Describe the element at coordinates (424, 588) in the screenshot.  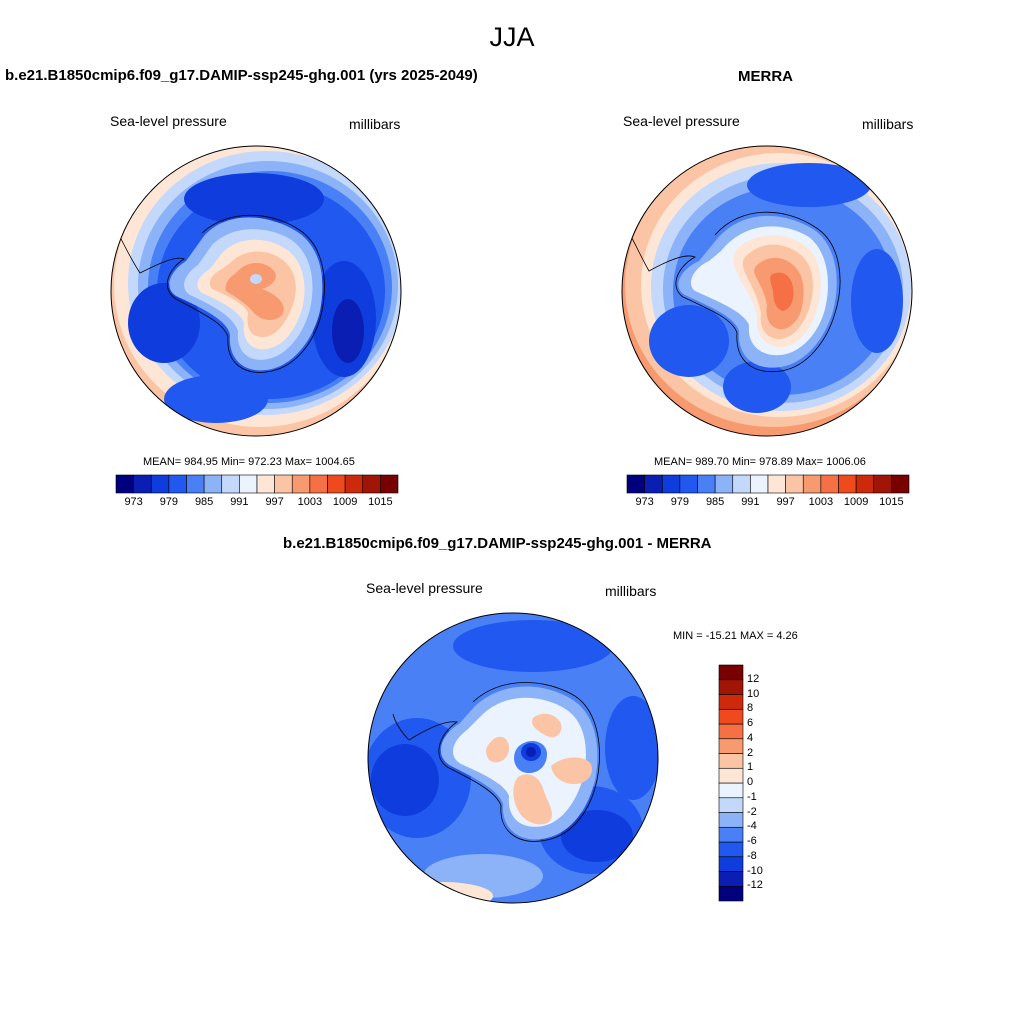
I see `diff-field-label: Sea-level pressure` at that location.